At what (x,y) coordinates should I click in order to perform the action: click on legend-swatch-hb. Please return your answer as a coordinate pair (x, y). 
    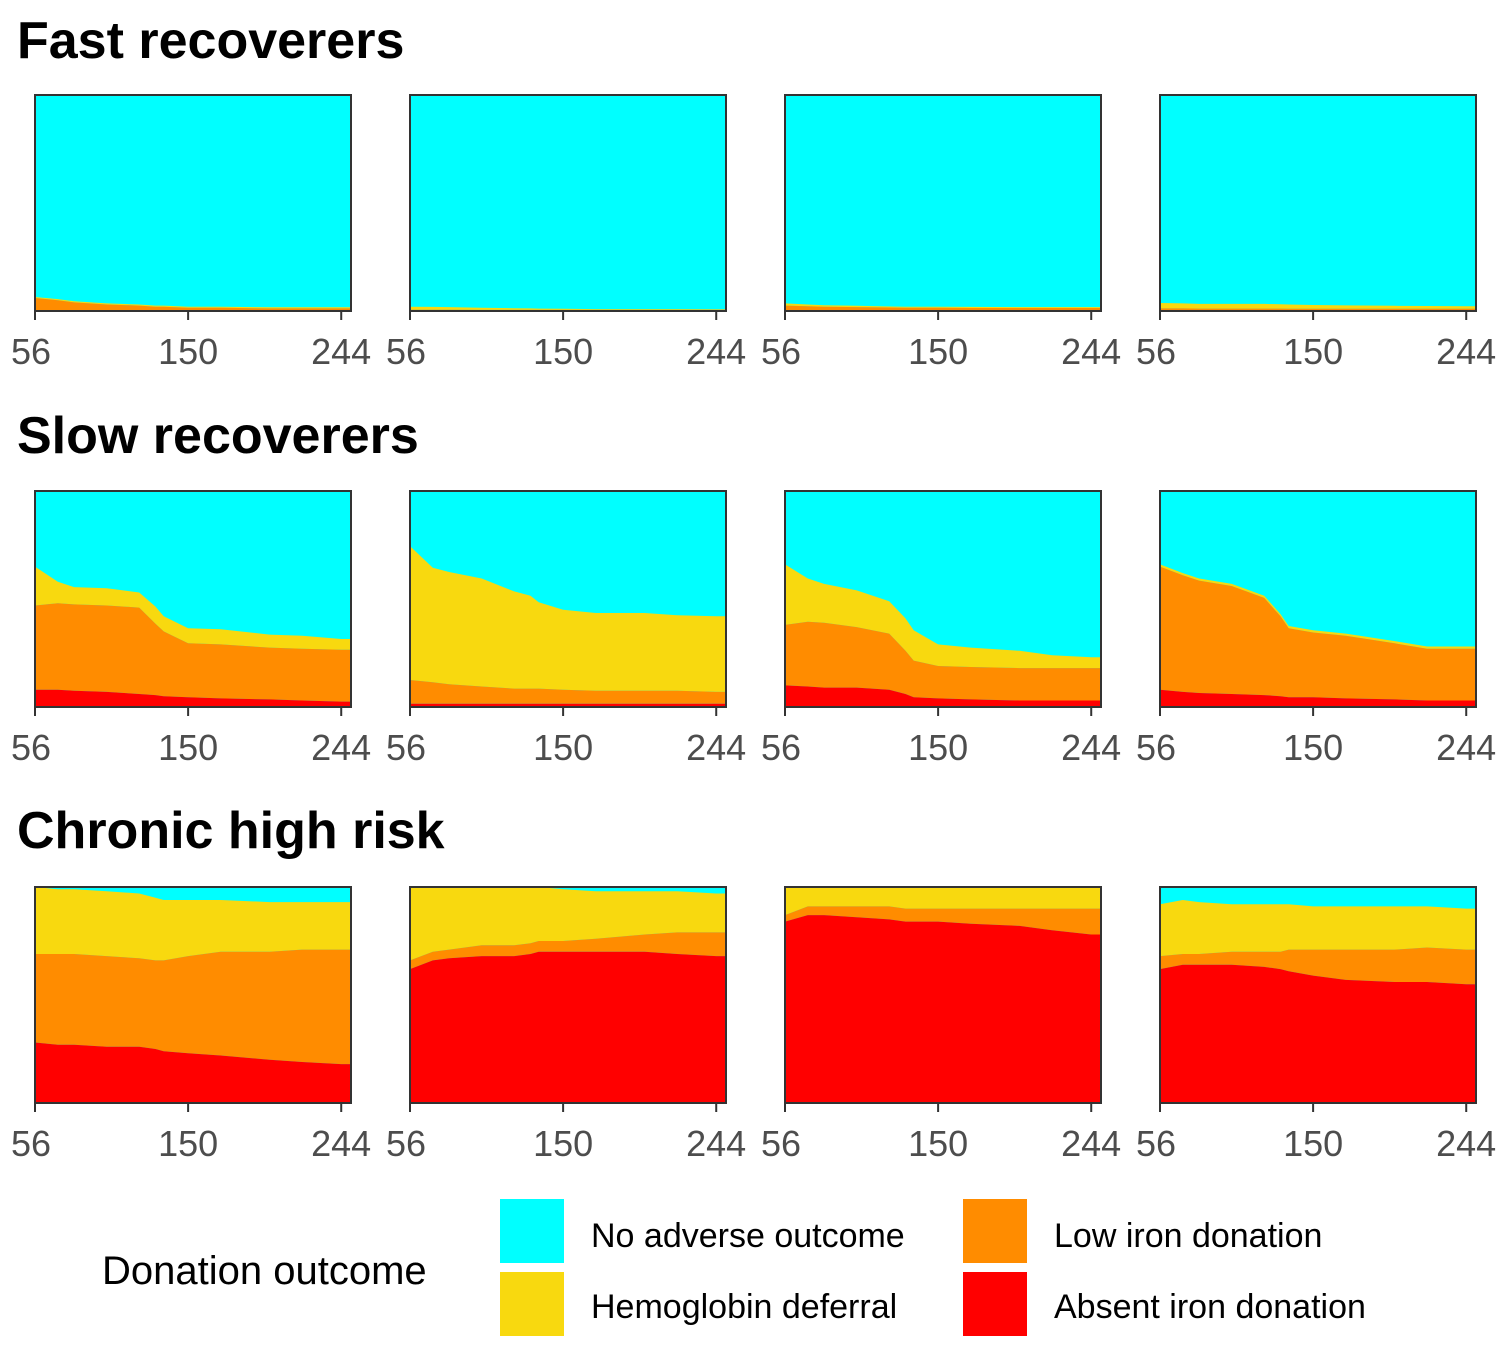
    Looking at the image, I should click on (532, 1304).